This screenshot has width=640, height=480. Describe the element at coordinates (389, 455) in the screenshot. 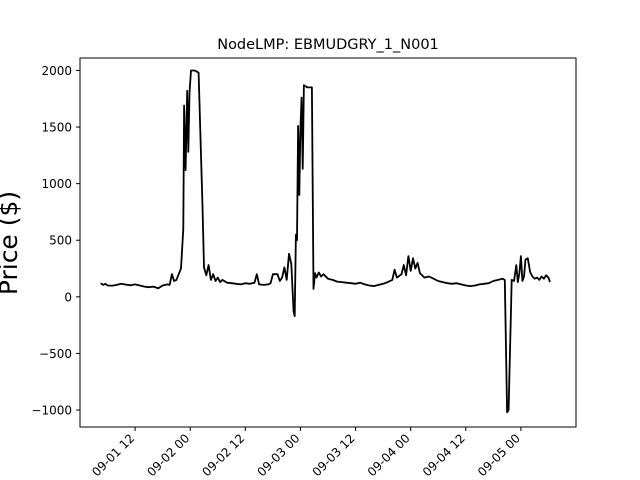

I see `x-tick-label-5: 09-04 00` at that location.